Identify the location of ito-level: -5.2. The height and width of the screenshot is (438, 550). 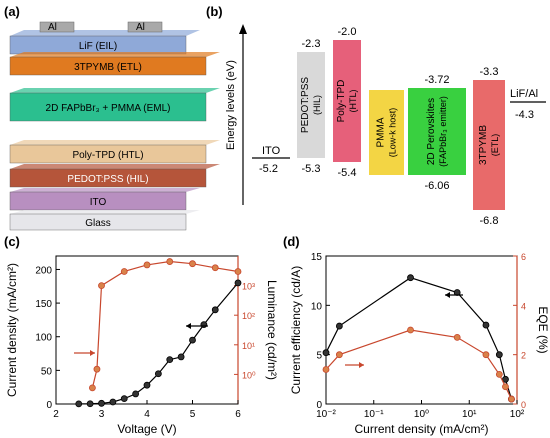
(268, 169).